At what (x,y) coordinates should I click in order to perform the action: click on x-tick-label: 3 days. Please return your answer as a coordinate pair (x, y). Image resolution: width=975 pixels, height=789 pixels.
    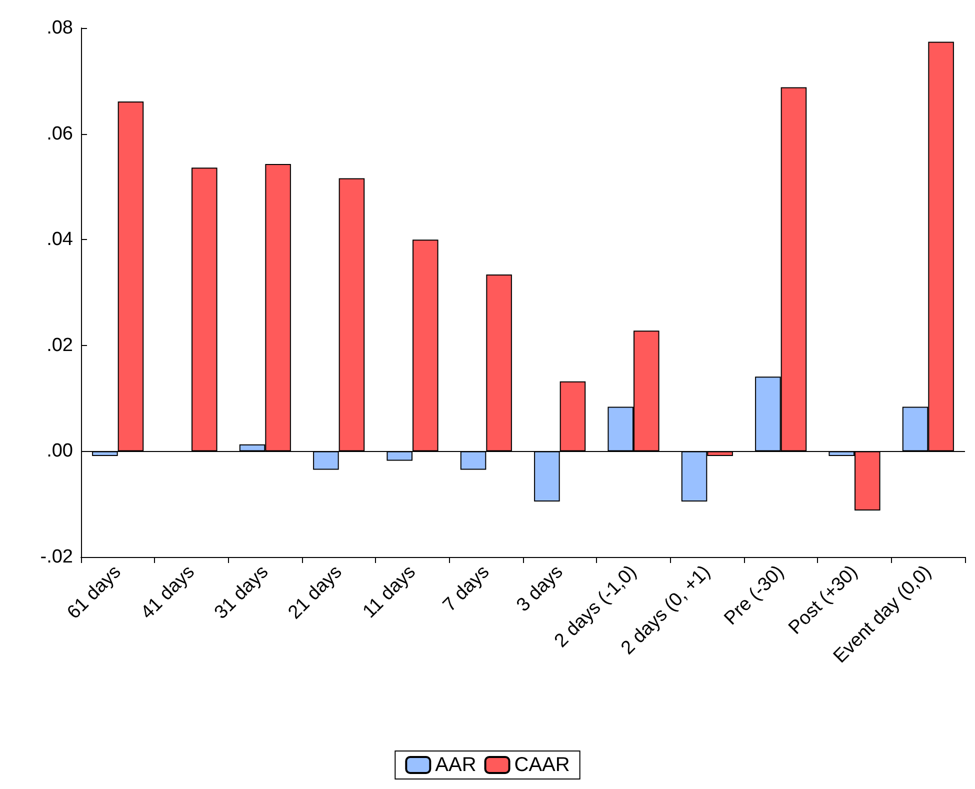
    Looking at the image, I should click on (540, 589).